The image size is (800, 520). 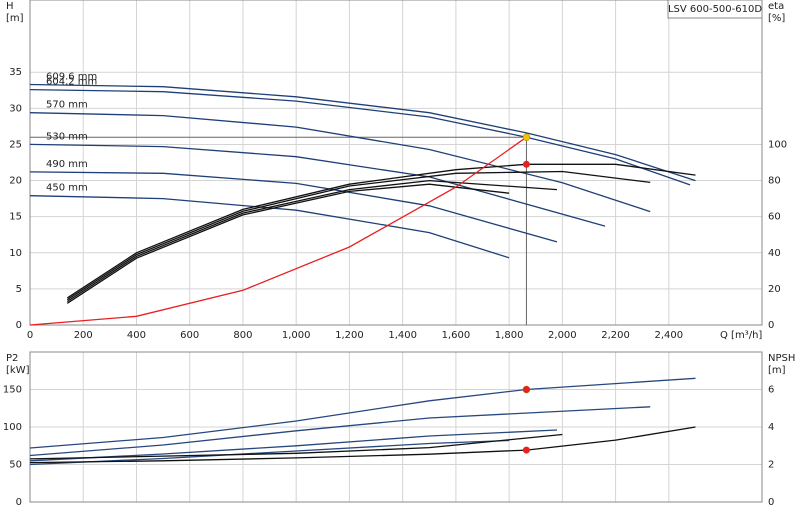 I want to click on x-tick-label: 1,400, so click(x=402, y=335).